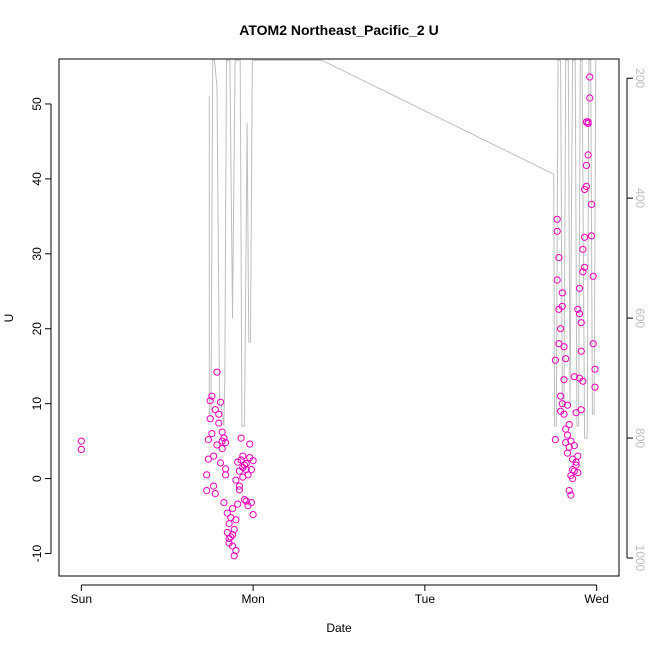  What do you see at coordinates (37, 329) in the screenshot?
I see `y-tick-label: 20` at bounding box center [37, 329].